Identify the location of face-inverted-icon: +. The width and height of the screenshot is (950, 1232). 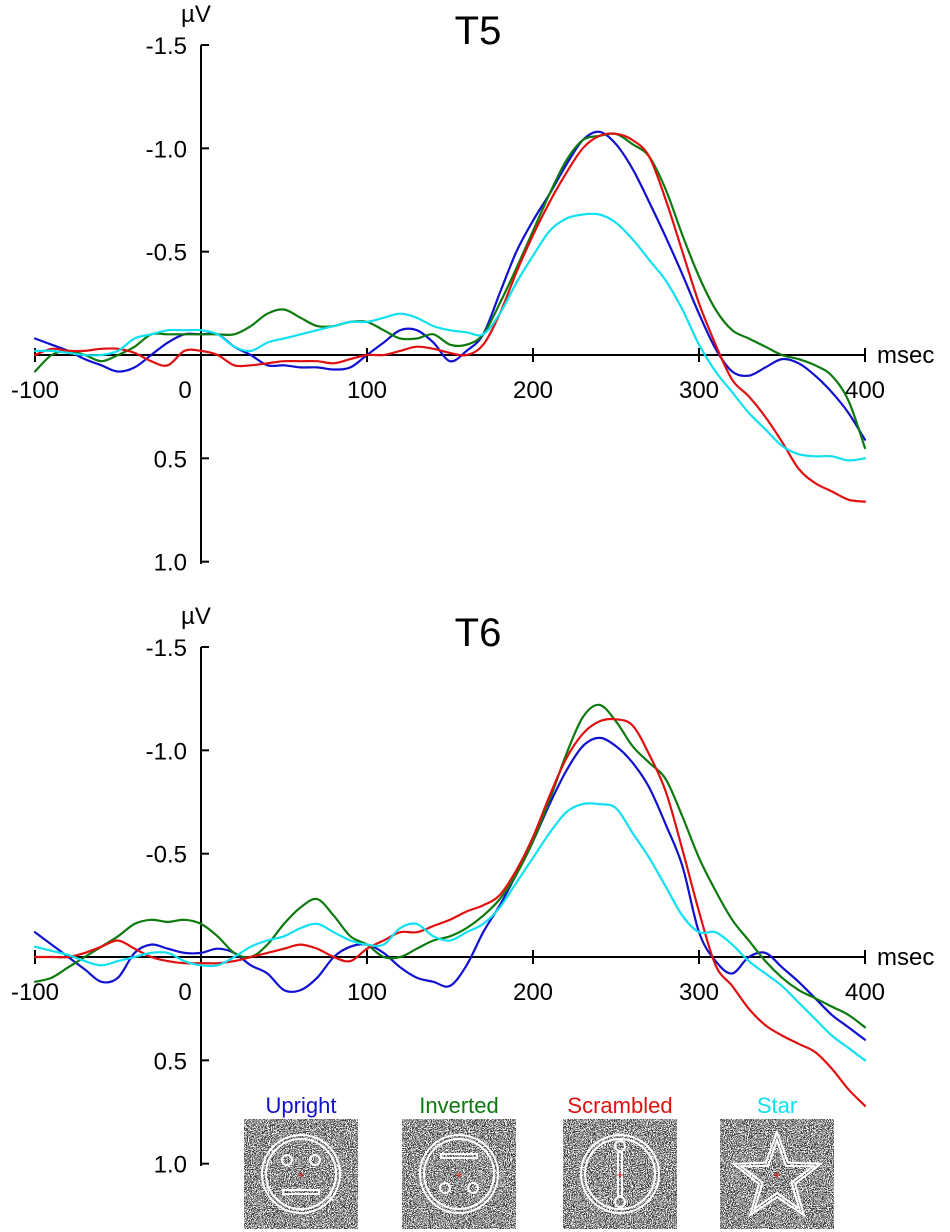
(459, 1174).